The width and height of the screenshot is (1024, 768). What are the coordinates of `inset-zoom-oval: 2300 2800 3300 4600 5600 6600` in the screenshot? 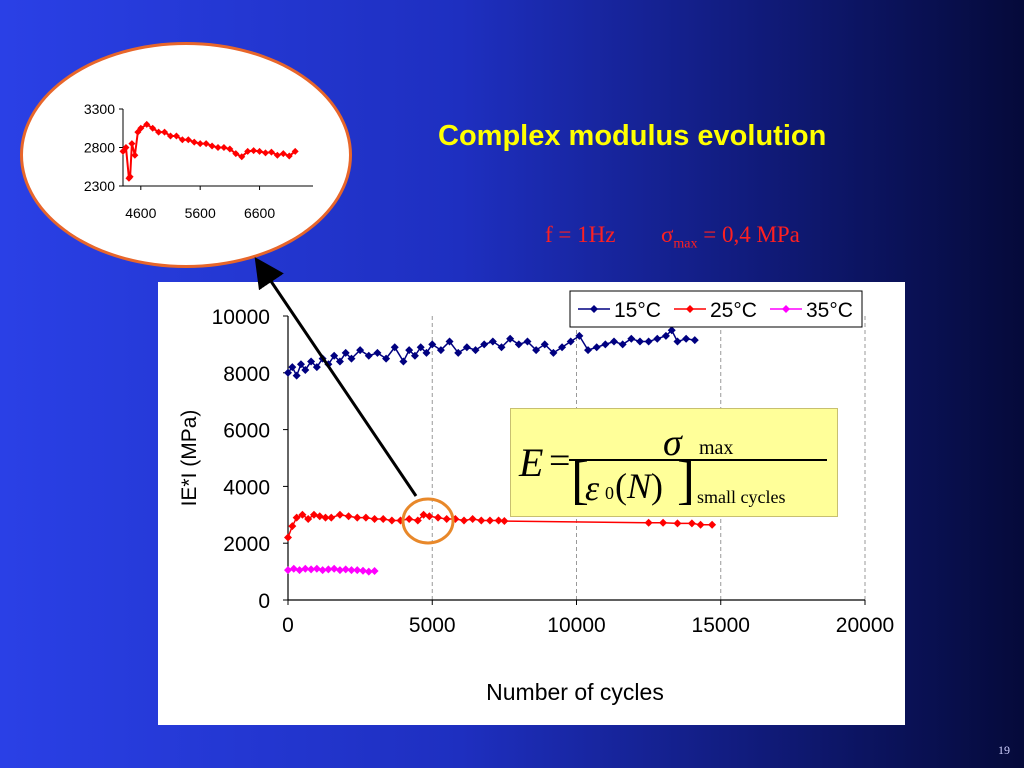 It's located at (186, 155).